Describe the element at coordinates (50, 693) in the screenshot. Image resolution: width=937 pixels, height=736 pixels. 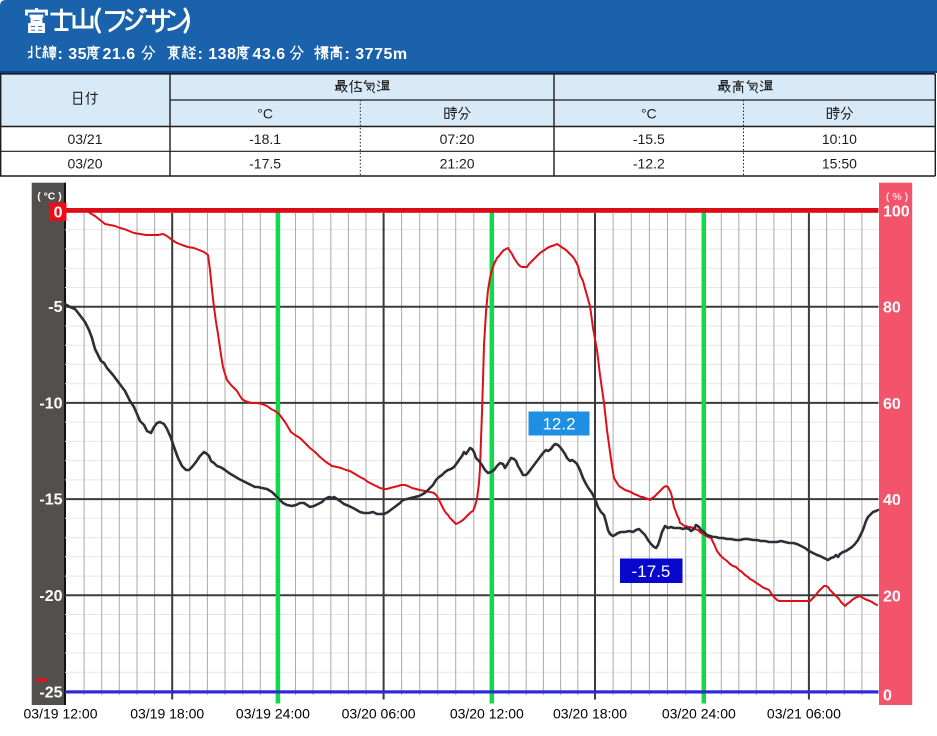
I see `svg-text: -25` at that location.